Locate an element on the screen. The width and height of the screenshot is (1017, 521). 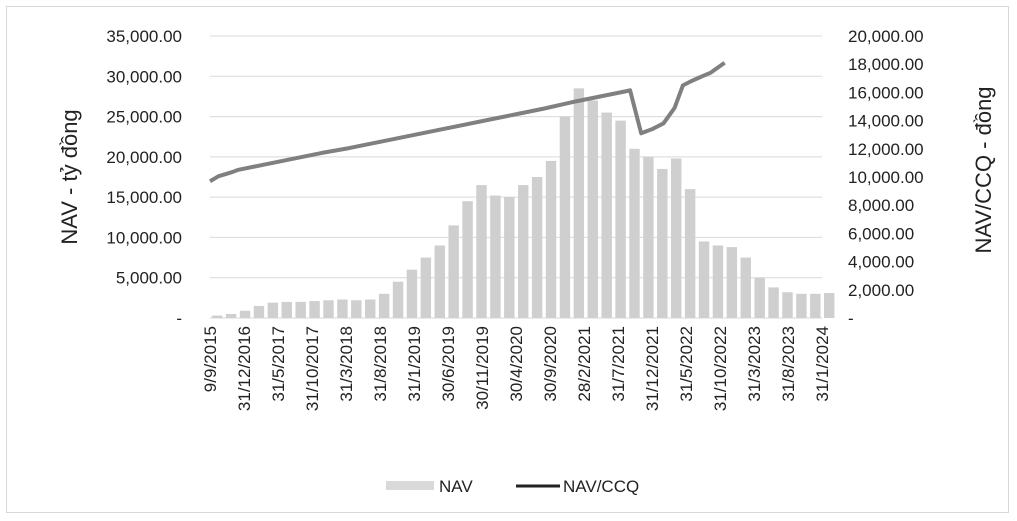
left-tick-label: 30,000.00 is located at coordinates (144, 76).